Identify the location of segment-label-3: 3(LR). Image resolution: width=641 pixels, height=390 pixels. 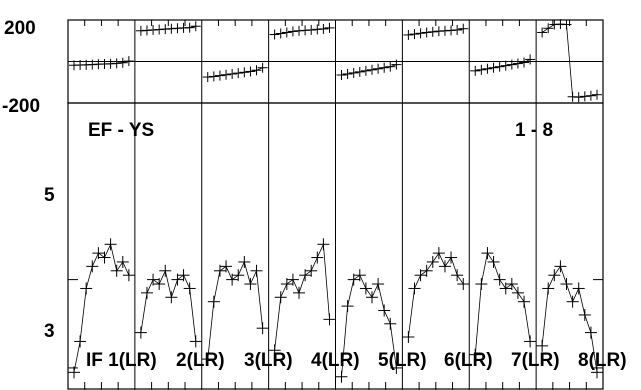
(268, 360).